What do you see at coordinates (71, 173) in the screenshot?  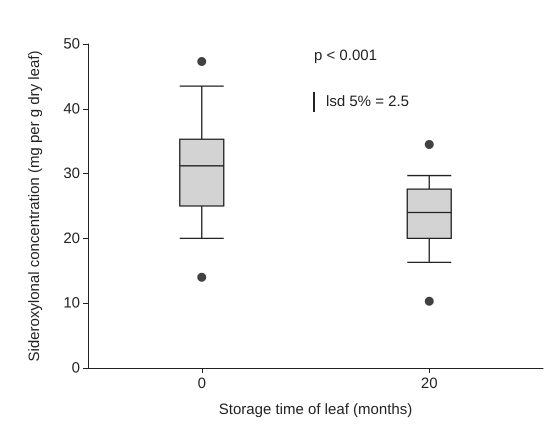 I see `y-tick-label: 30` at bounding box center [71, 173].